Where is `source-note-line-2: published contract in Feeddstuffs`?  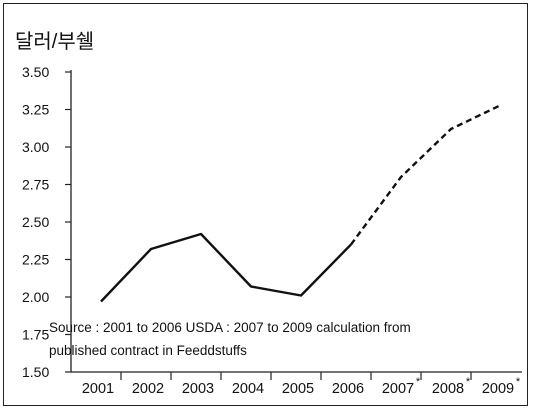 source-note-line-2: published contract in Feeddstuffs is located at coordinates (148, 350).